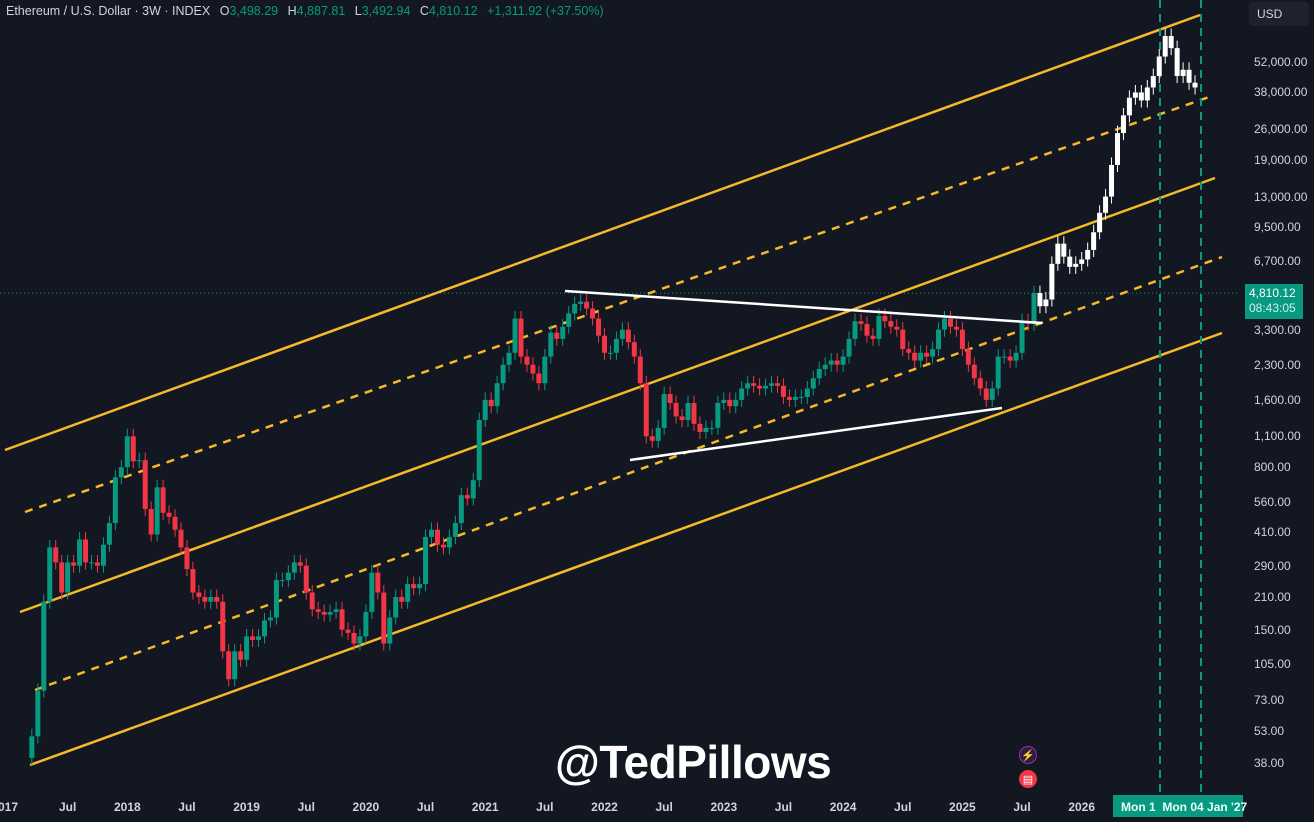 The height and width of the screenshot is (822, 1314). What do you see at coordinates (108, 11) in the screenshot?
I see `symbol-title: Ethereum / U.S. Dollar · 3W · INDEX` at bounding box center [108, 11].